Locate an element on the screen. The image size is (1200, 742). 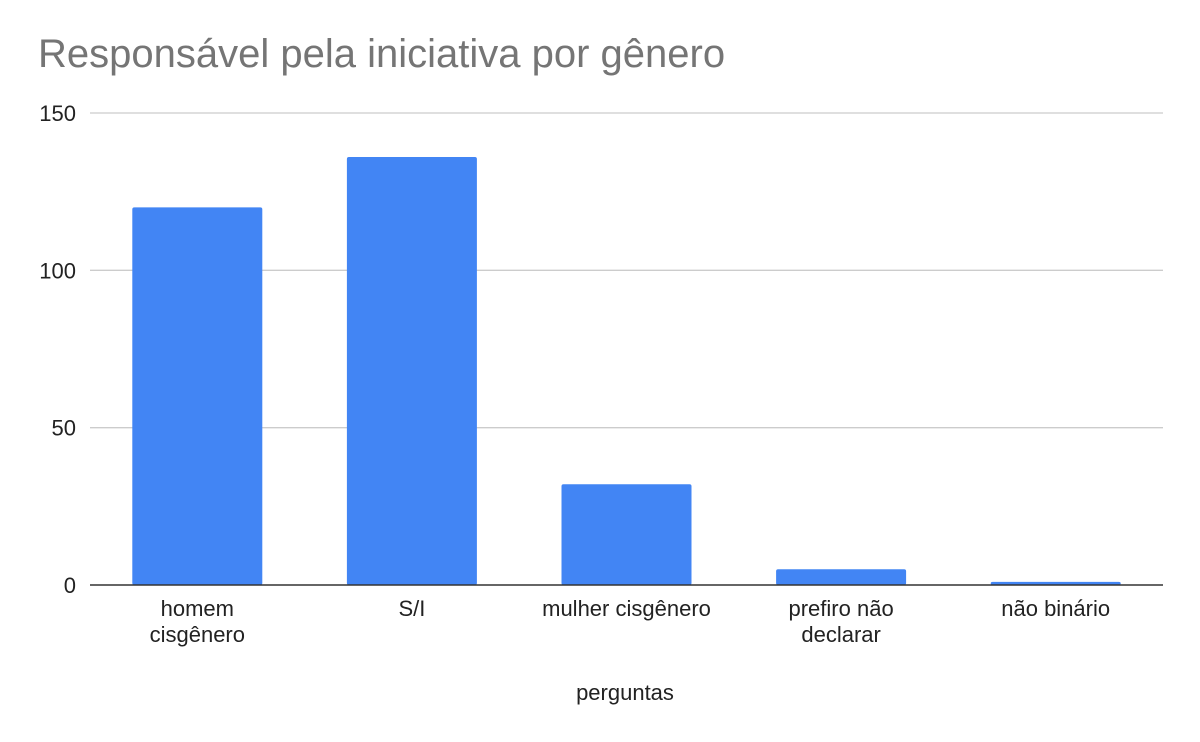
x-tick-label: S/I is located at coordinates (411, 608).